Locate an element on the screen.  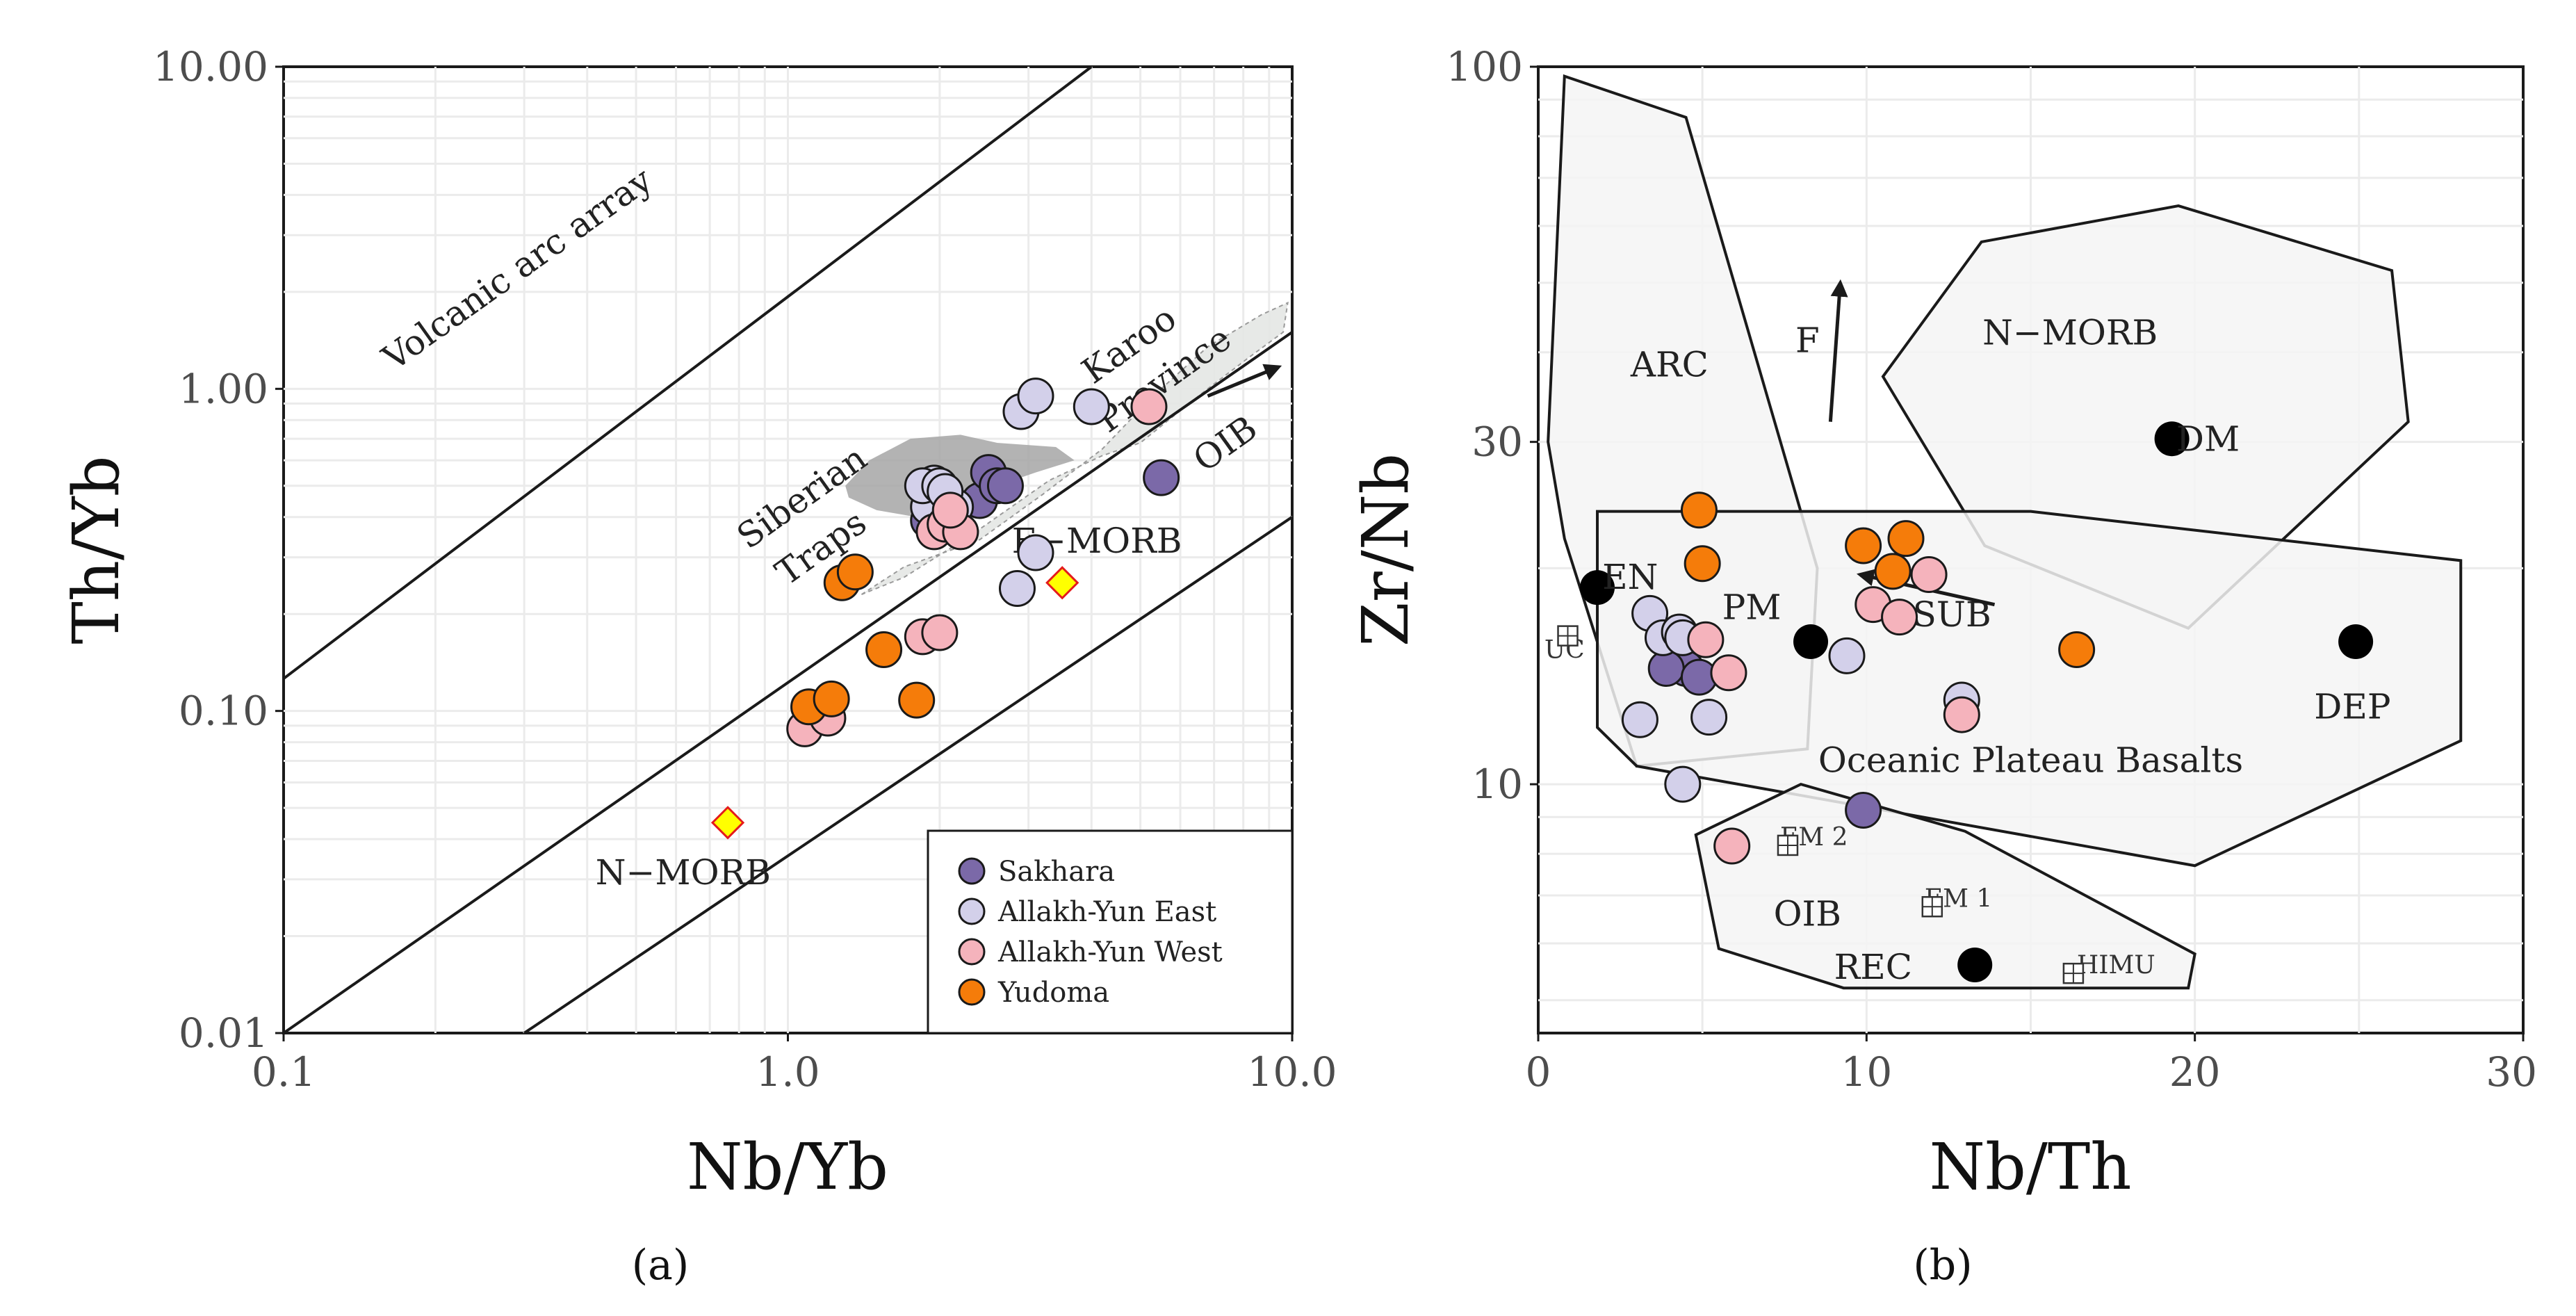
legend-label-allakh-yun-east: Allakh-Yun East is located at coordinates (1106, 912).